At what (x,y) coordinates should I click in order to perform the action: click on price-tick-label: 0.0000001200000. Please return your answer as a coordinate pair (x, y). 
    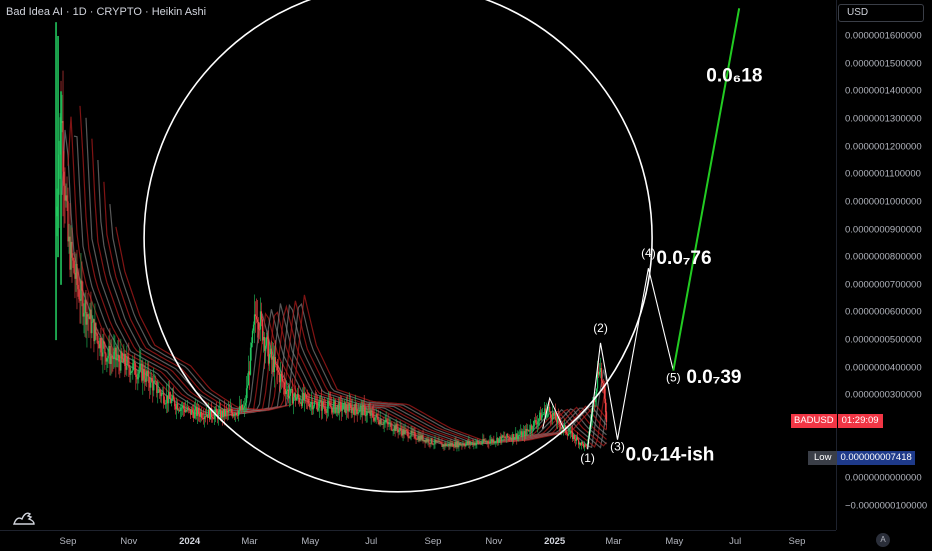
    Looking at the image, I should click on (883, 147).